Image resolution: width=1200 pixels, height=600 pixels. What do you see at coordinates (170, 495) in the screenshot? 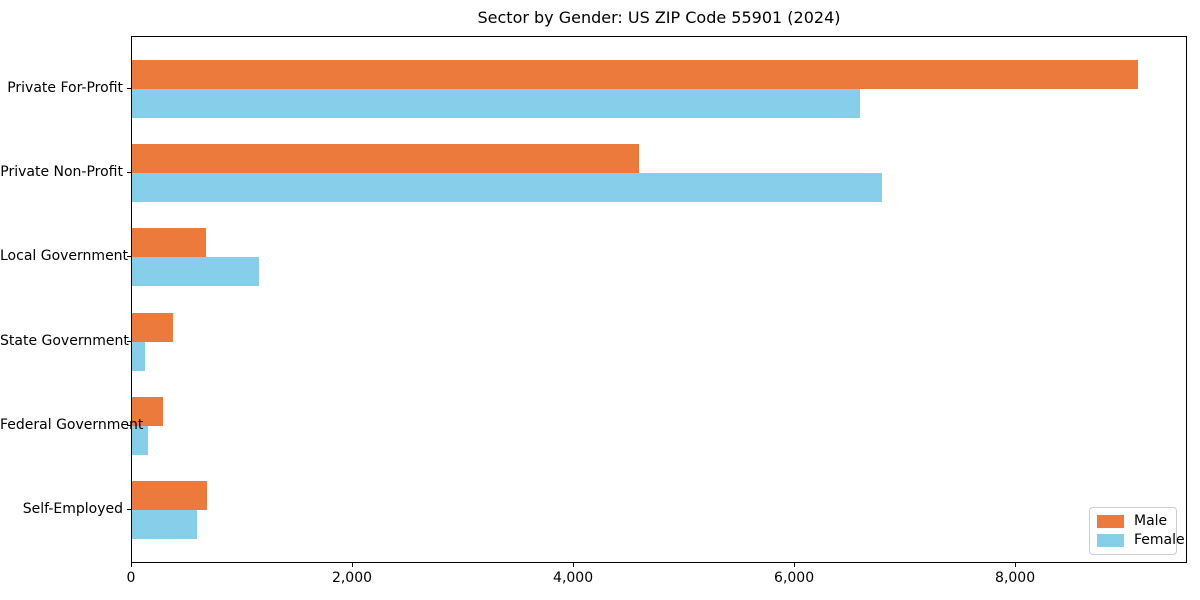
I see `bar-male-self-employed` at bounding box center [170, 495].